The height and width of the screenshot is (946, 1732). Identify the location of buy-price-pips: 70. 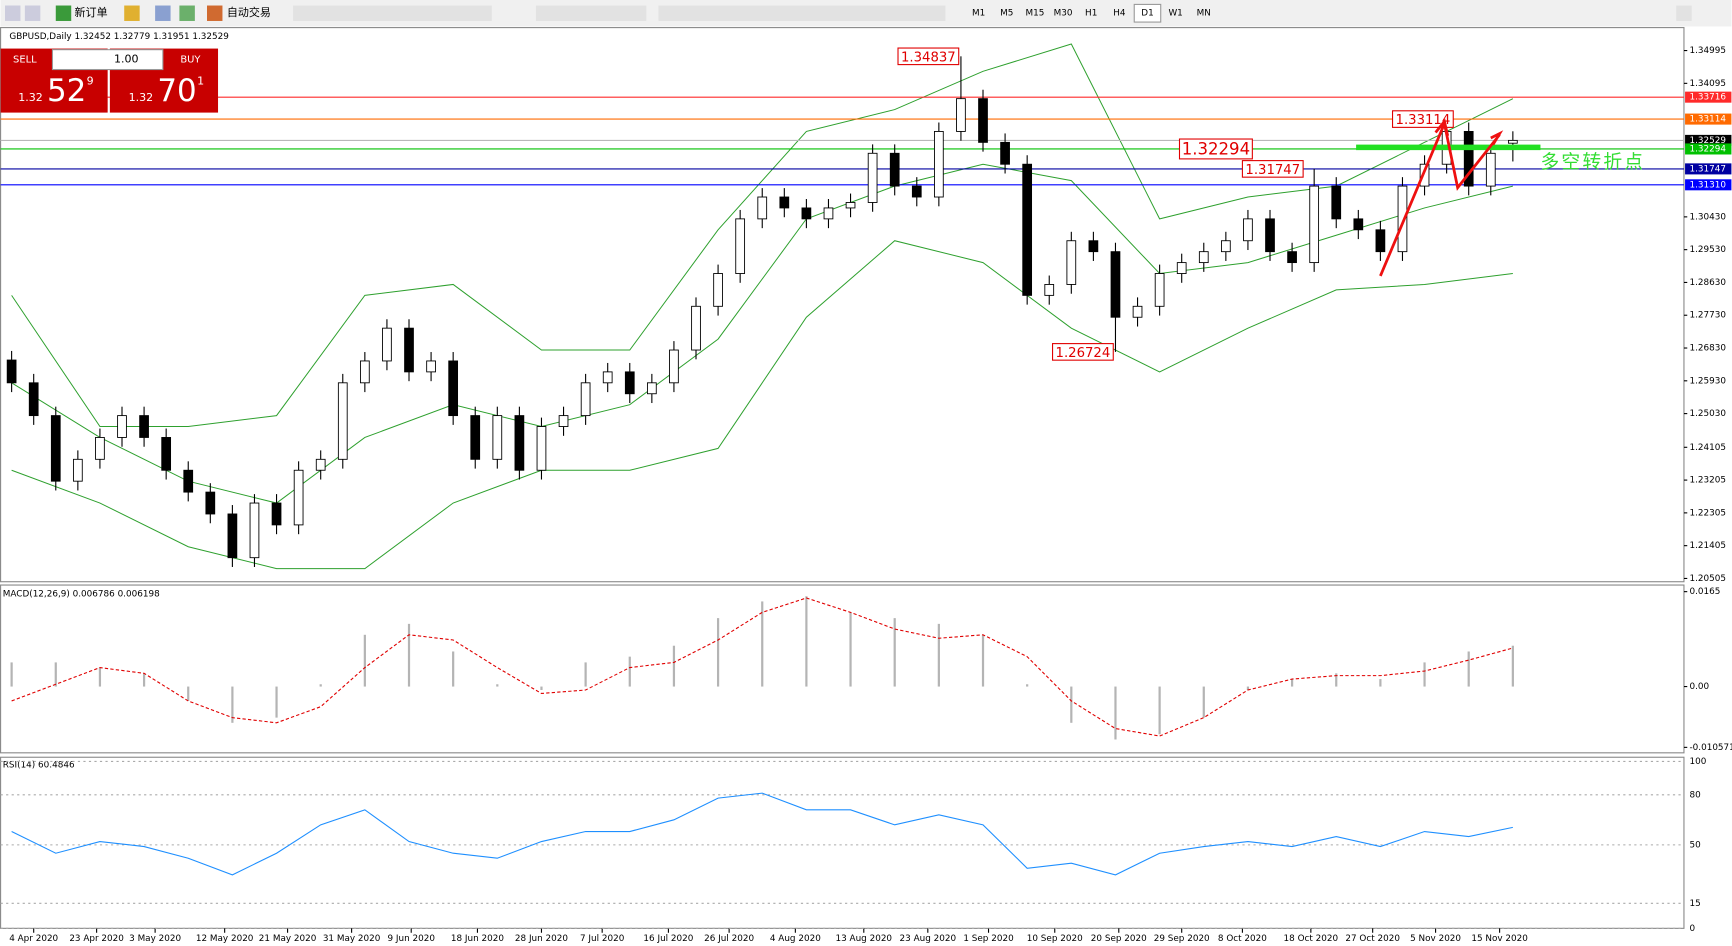
(176, 91).